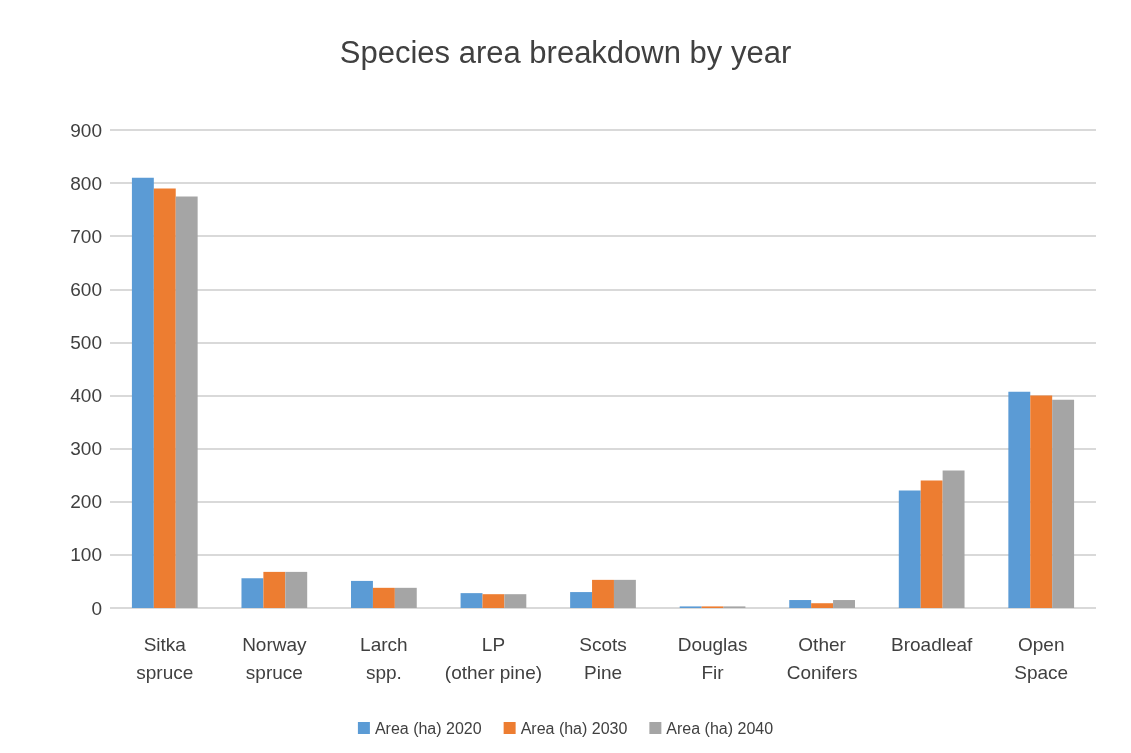 The height and width of the screenshot is (753, 1131). I want to click on y-tick-label: 900, so click(86, 130).